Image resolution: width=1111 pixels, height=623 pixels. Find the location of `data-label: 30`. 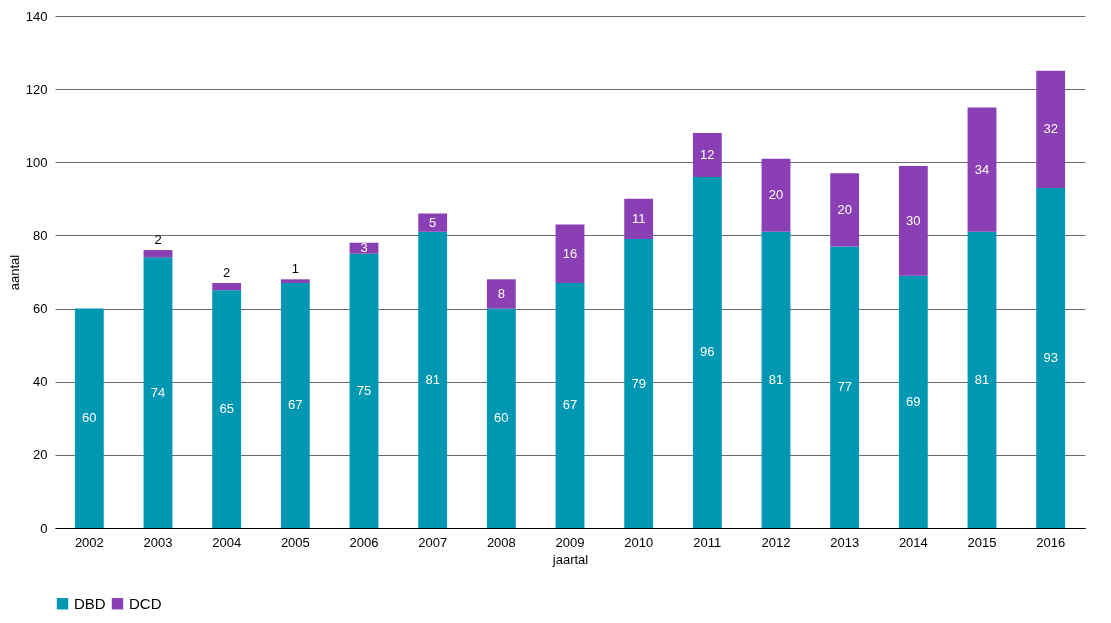

data-label: 30 is located at coordinates (913, 220).